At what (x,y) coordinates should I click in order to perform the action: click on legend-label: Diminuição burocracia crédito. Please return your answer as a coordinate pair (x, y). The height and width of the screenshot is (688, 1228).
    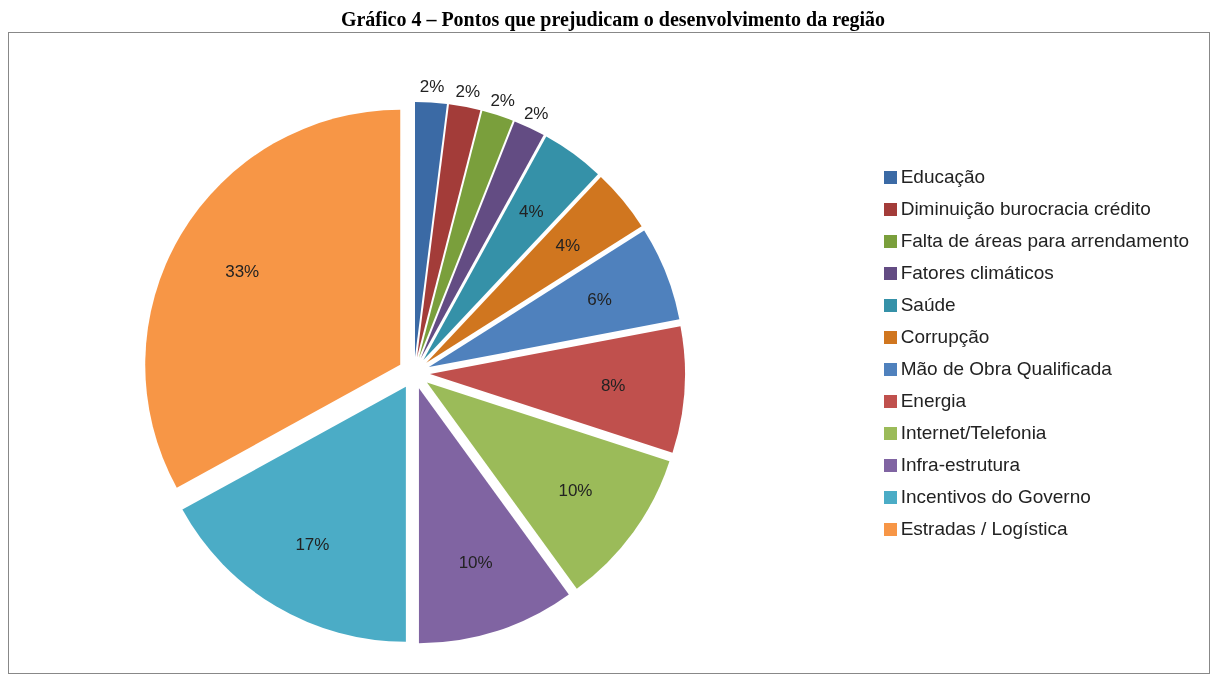
    Looking at the image, I should click on (1025, 209).